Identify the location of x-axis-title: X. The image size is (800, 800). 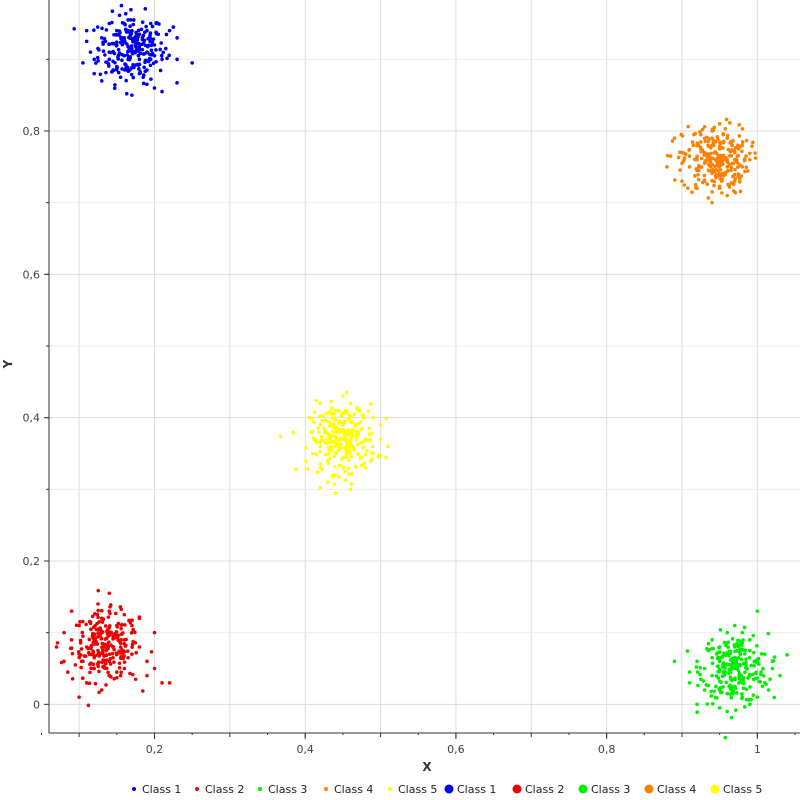
(427, 767).